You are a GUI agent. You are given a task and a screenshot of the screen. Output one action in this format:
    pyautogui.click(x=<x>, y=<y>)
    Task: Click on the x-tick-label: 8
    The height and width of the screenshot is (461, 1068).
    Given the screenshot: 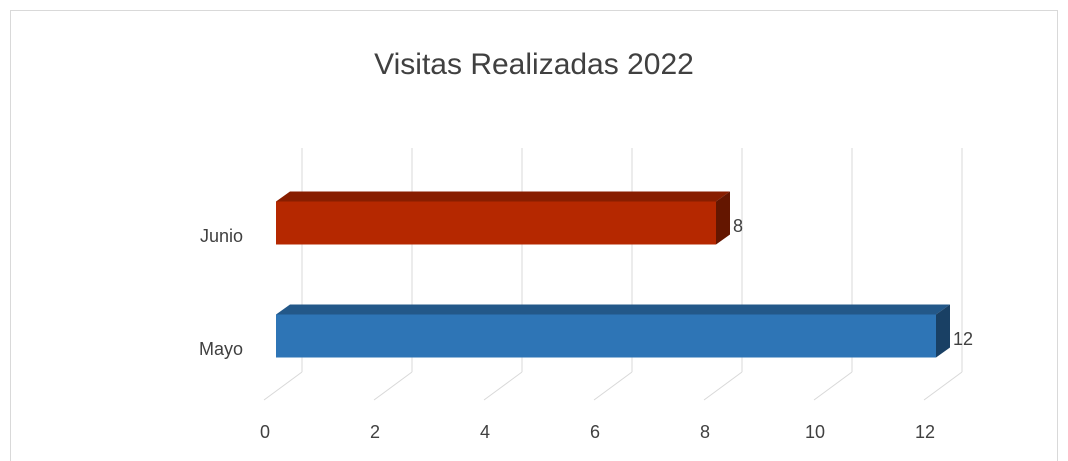 What is the action you would take?
    pyautogui.click(x=705, y=432)
    